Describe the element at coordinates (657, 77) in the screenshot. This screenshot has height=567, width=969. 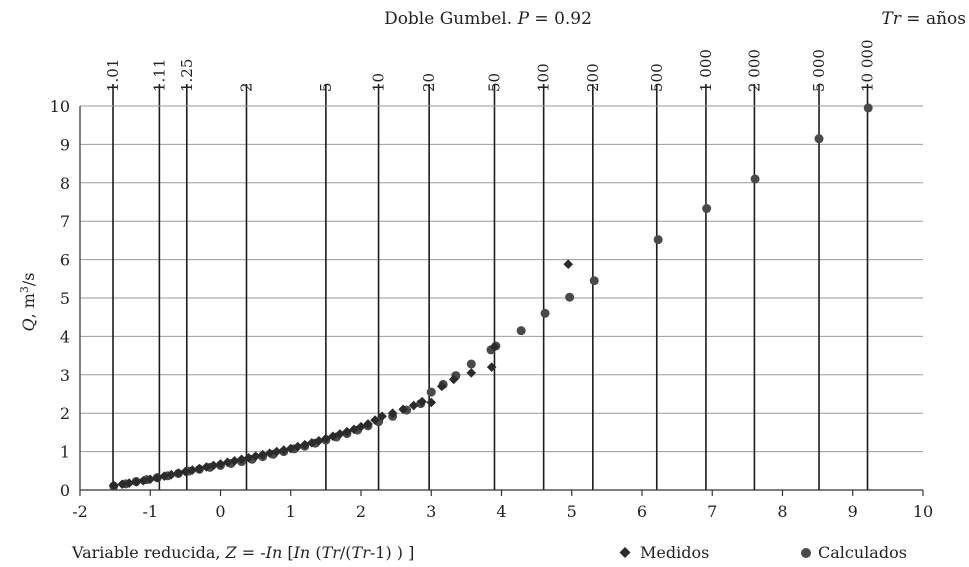
I see `return-period-label: 500` at that location.